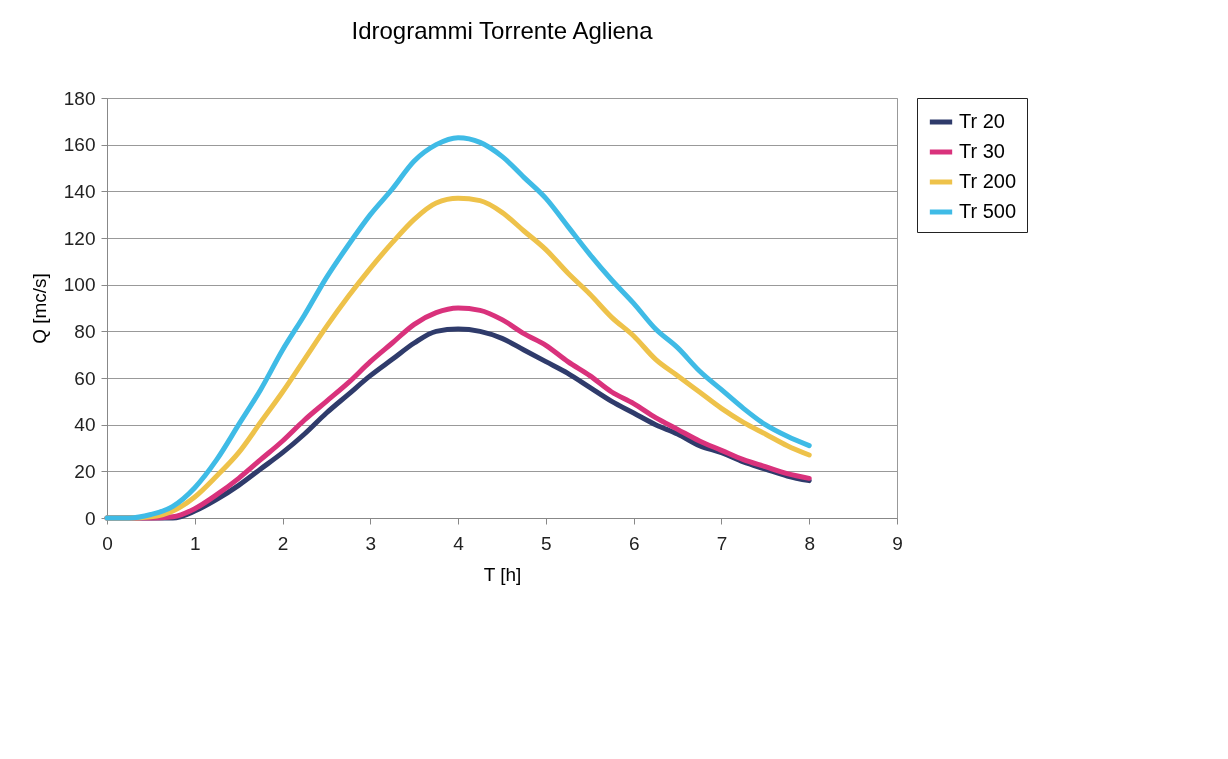 The image size is (1228, 759). What do you see at coordinates (897, 543) in the screenshot?
I see `x-tick-label: 9` at bounding box center [897, 543].